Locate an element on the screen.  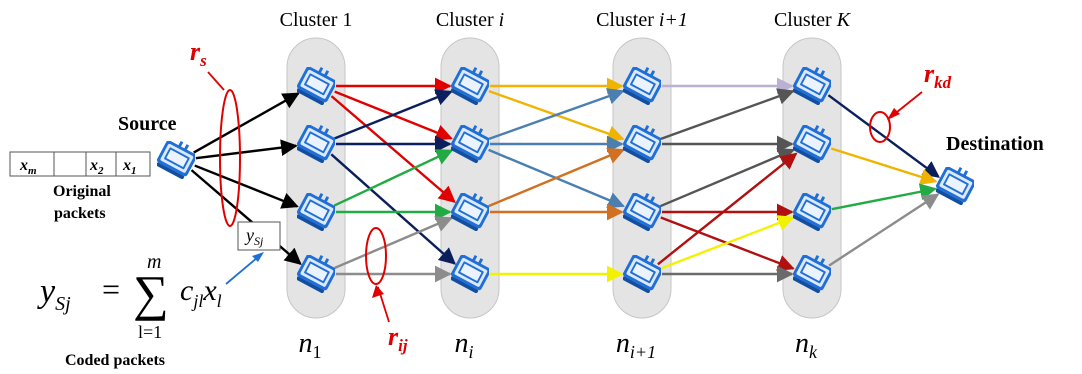
packet-x2-main: x is located at coordinates (93, 165).